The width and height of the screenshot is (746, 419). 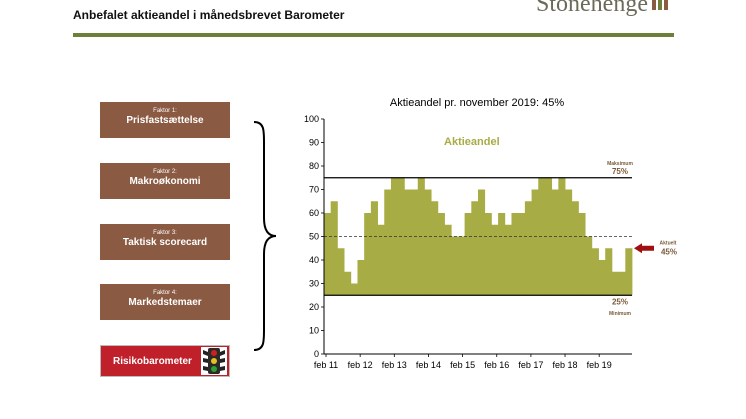 What do you see at coordinates (472, 142) in the screenshot?
I see `series-label: Aktieandel` at bounding box center [472, 142].